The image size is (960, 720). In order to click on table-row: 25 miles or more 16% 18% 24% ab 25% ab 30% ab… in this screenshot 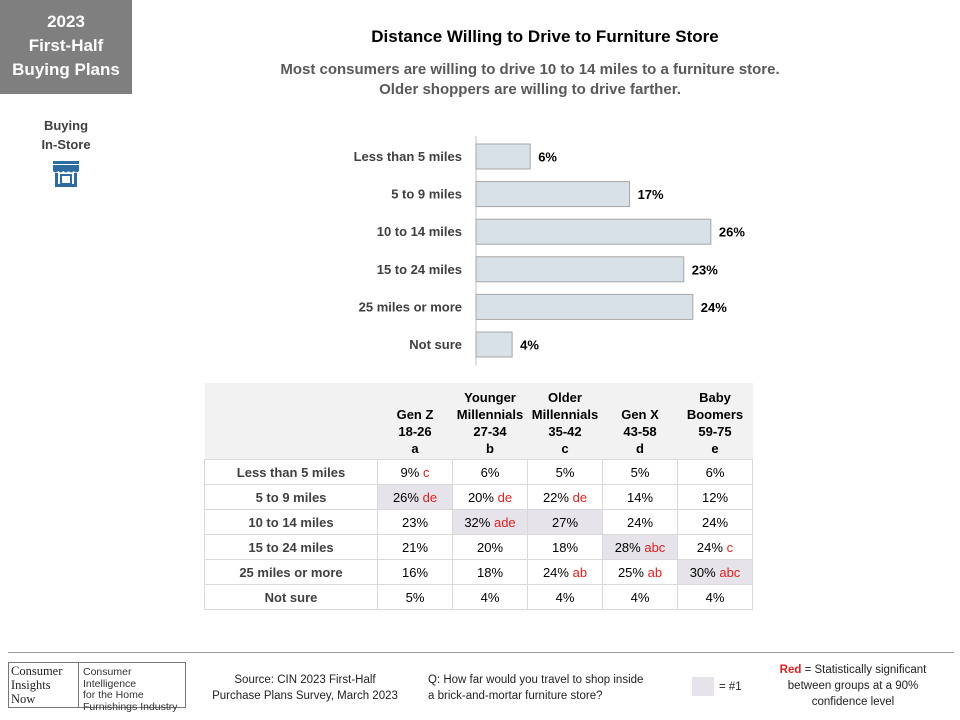, I will do `click(478, 572)`.